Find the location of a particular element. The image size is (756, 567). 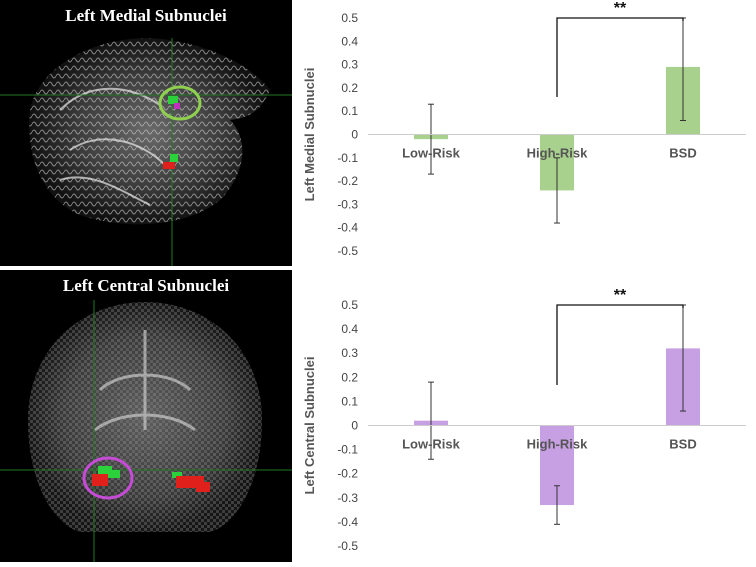

panel-title-central: Left Central Subnuclei is located at coordinates (146, 285).